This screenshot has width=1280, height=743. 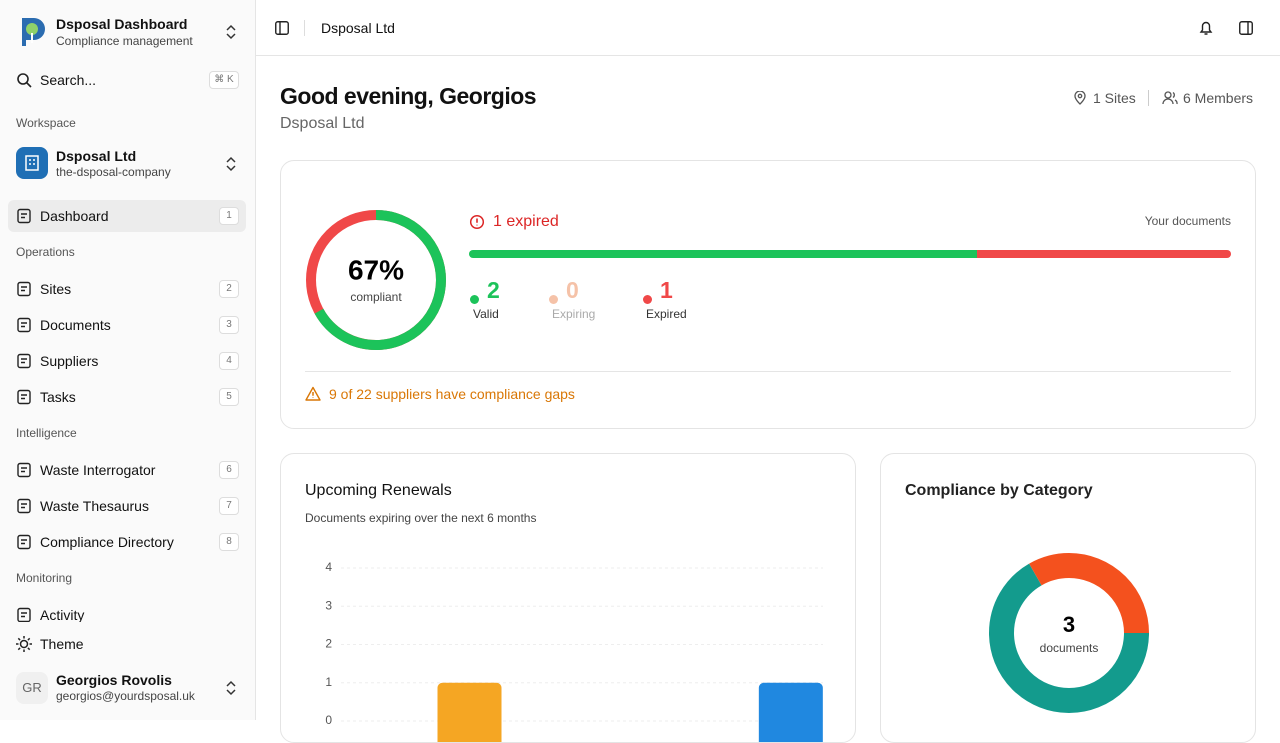 I want to click on greeting: Good evening, Georgios, so click(x=408, y=96).